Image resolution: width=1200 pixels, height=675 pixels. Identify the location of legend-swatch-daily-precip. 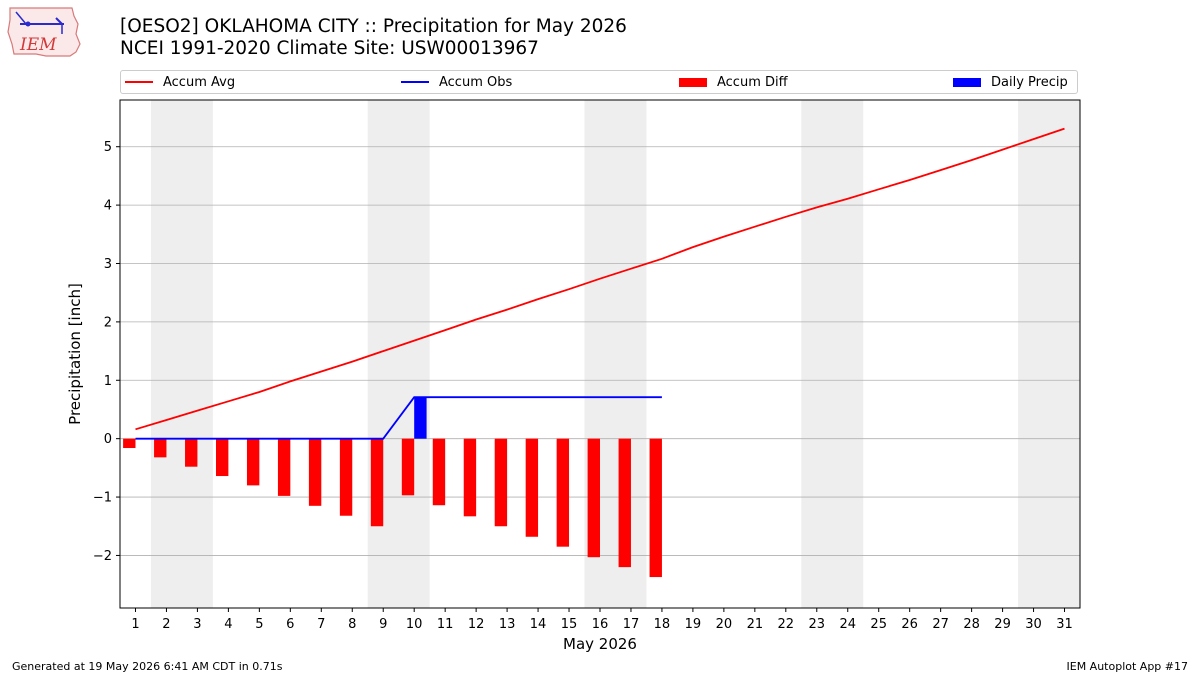
(967, 82).